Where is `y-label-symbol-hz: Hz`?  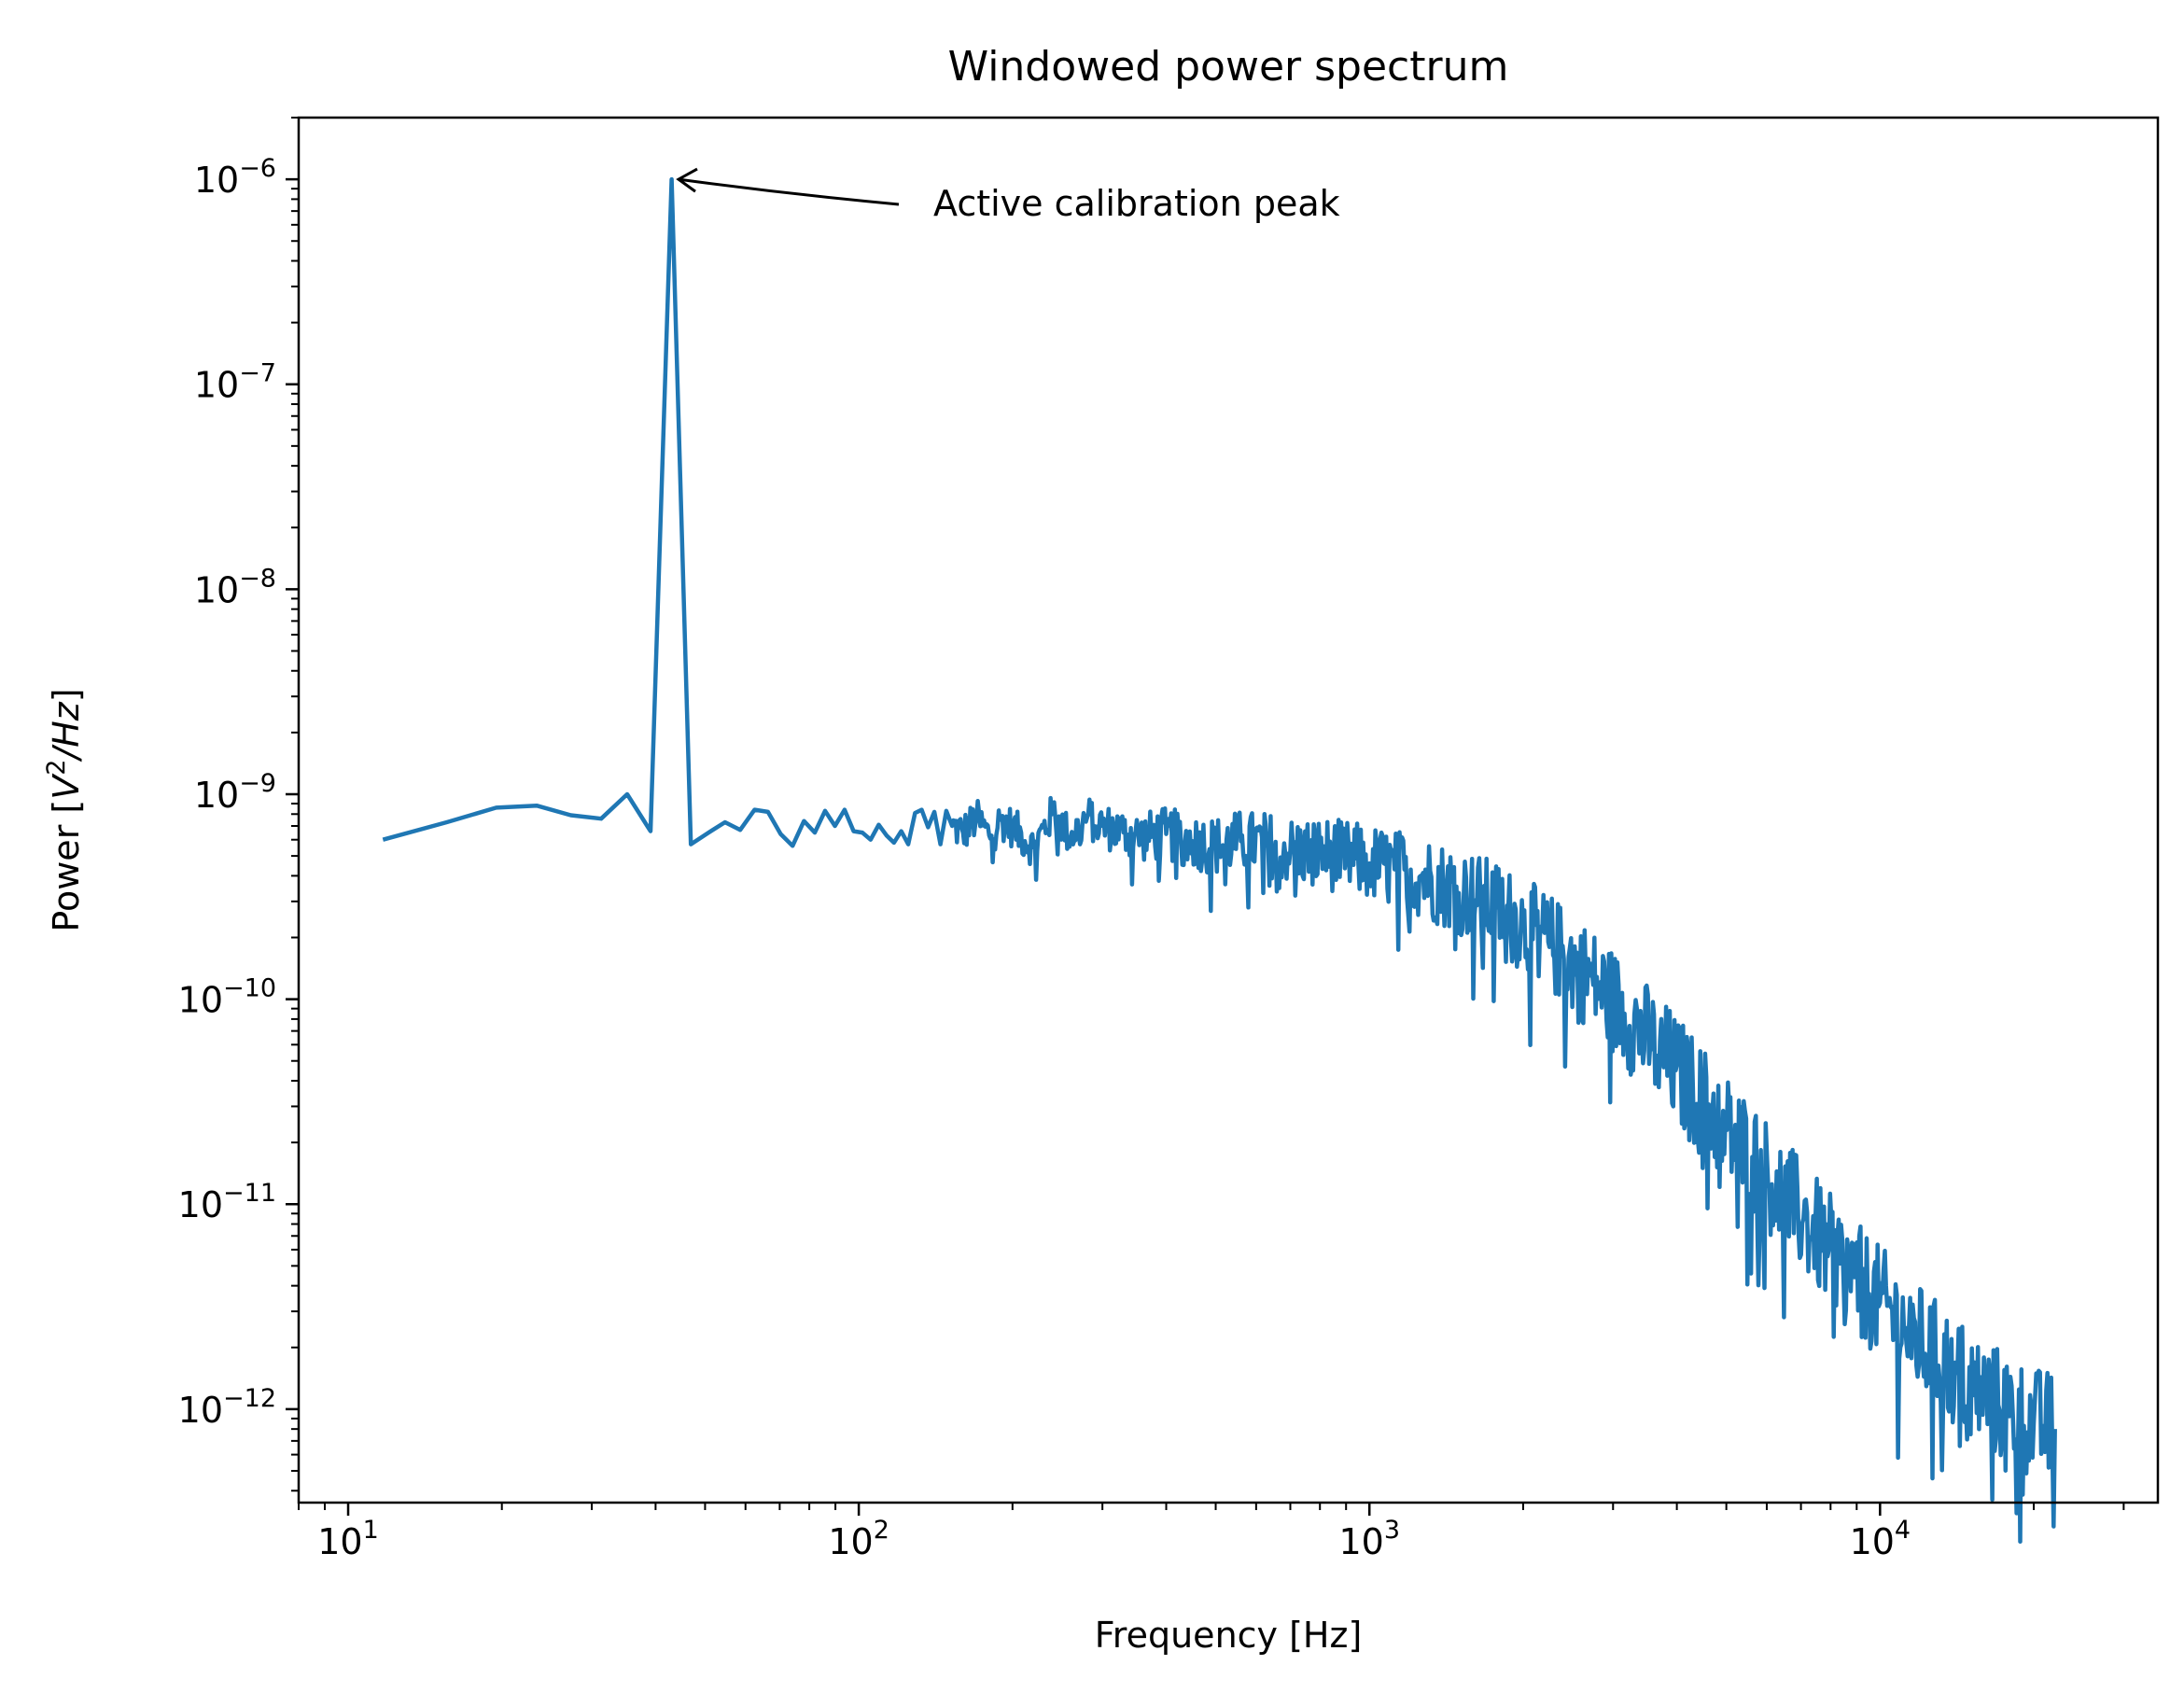
y-label-symbol-hz: Hz is located at coordinates (66, 724).